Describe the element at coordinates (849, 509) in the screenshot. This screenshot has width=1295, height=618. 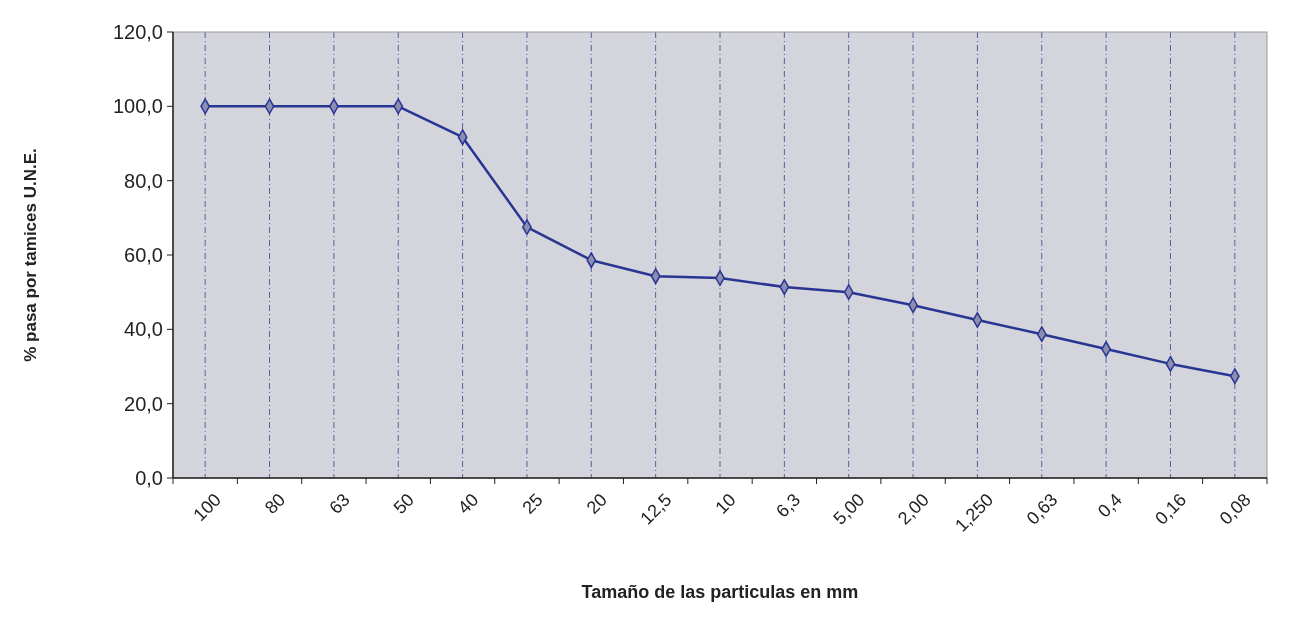
I see `x-tick-label: 5,00` at that location.